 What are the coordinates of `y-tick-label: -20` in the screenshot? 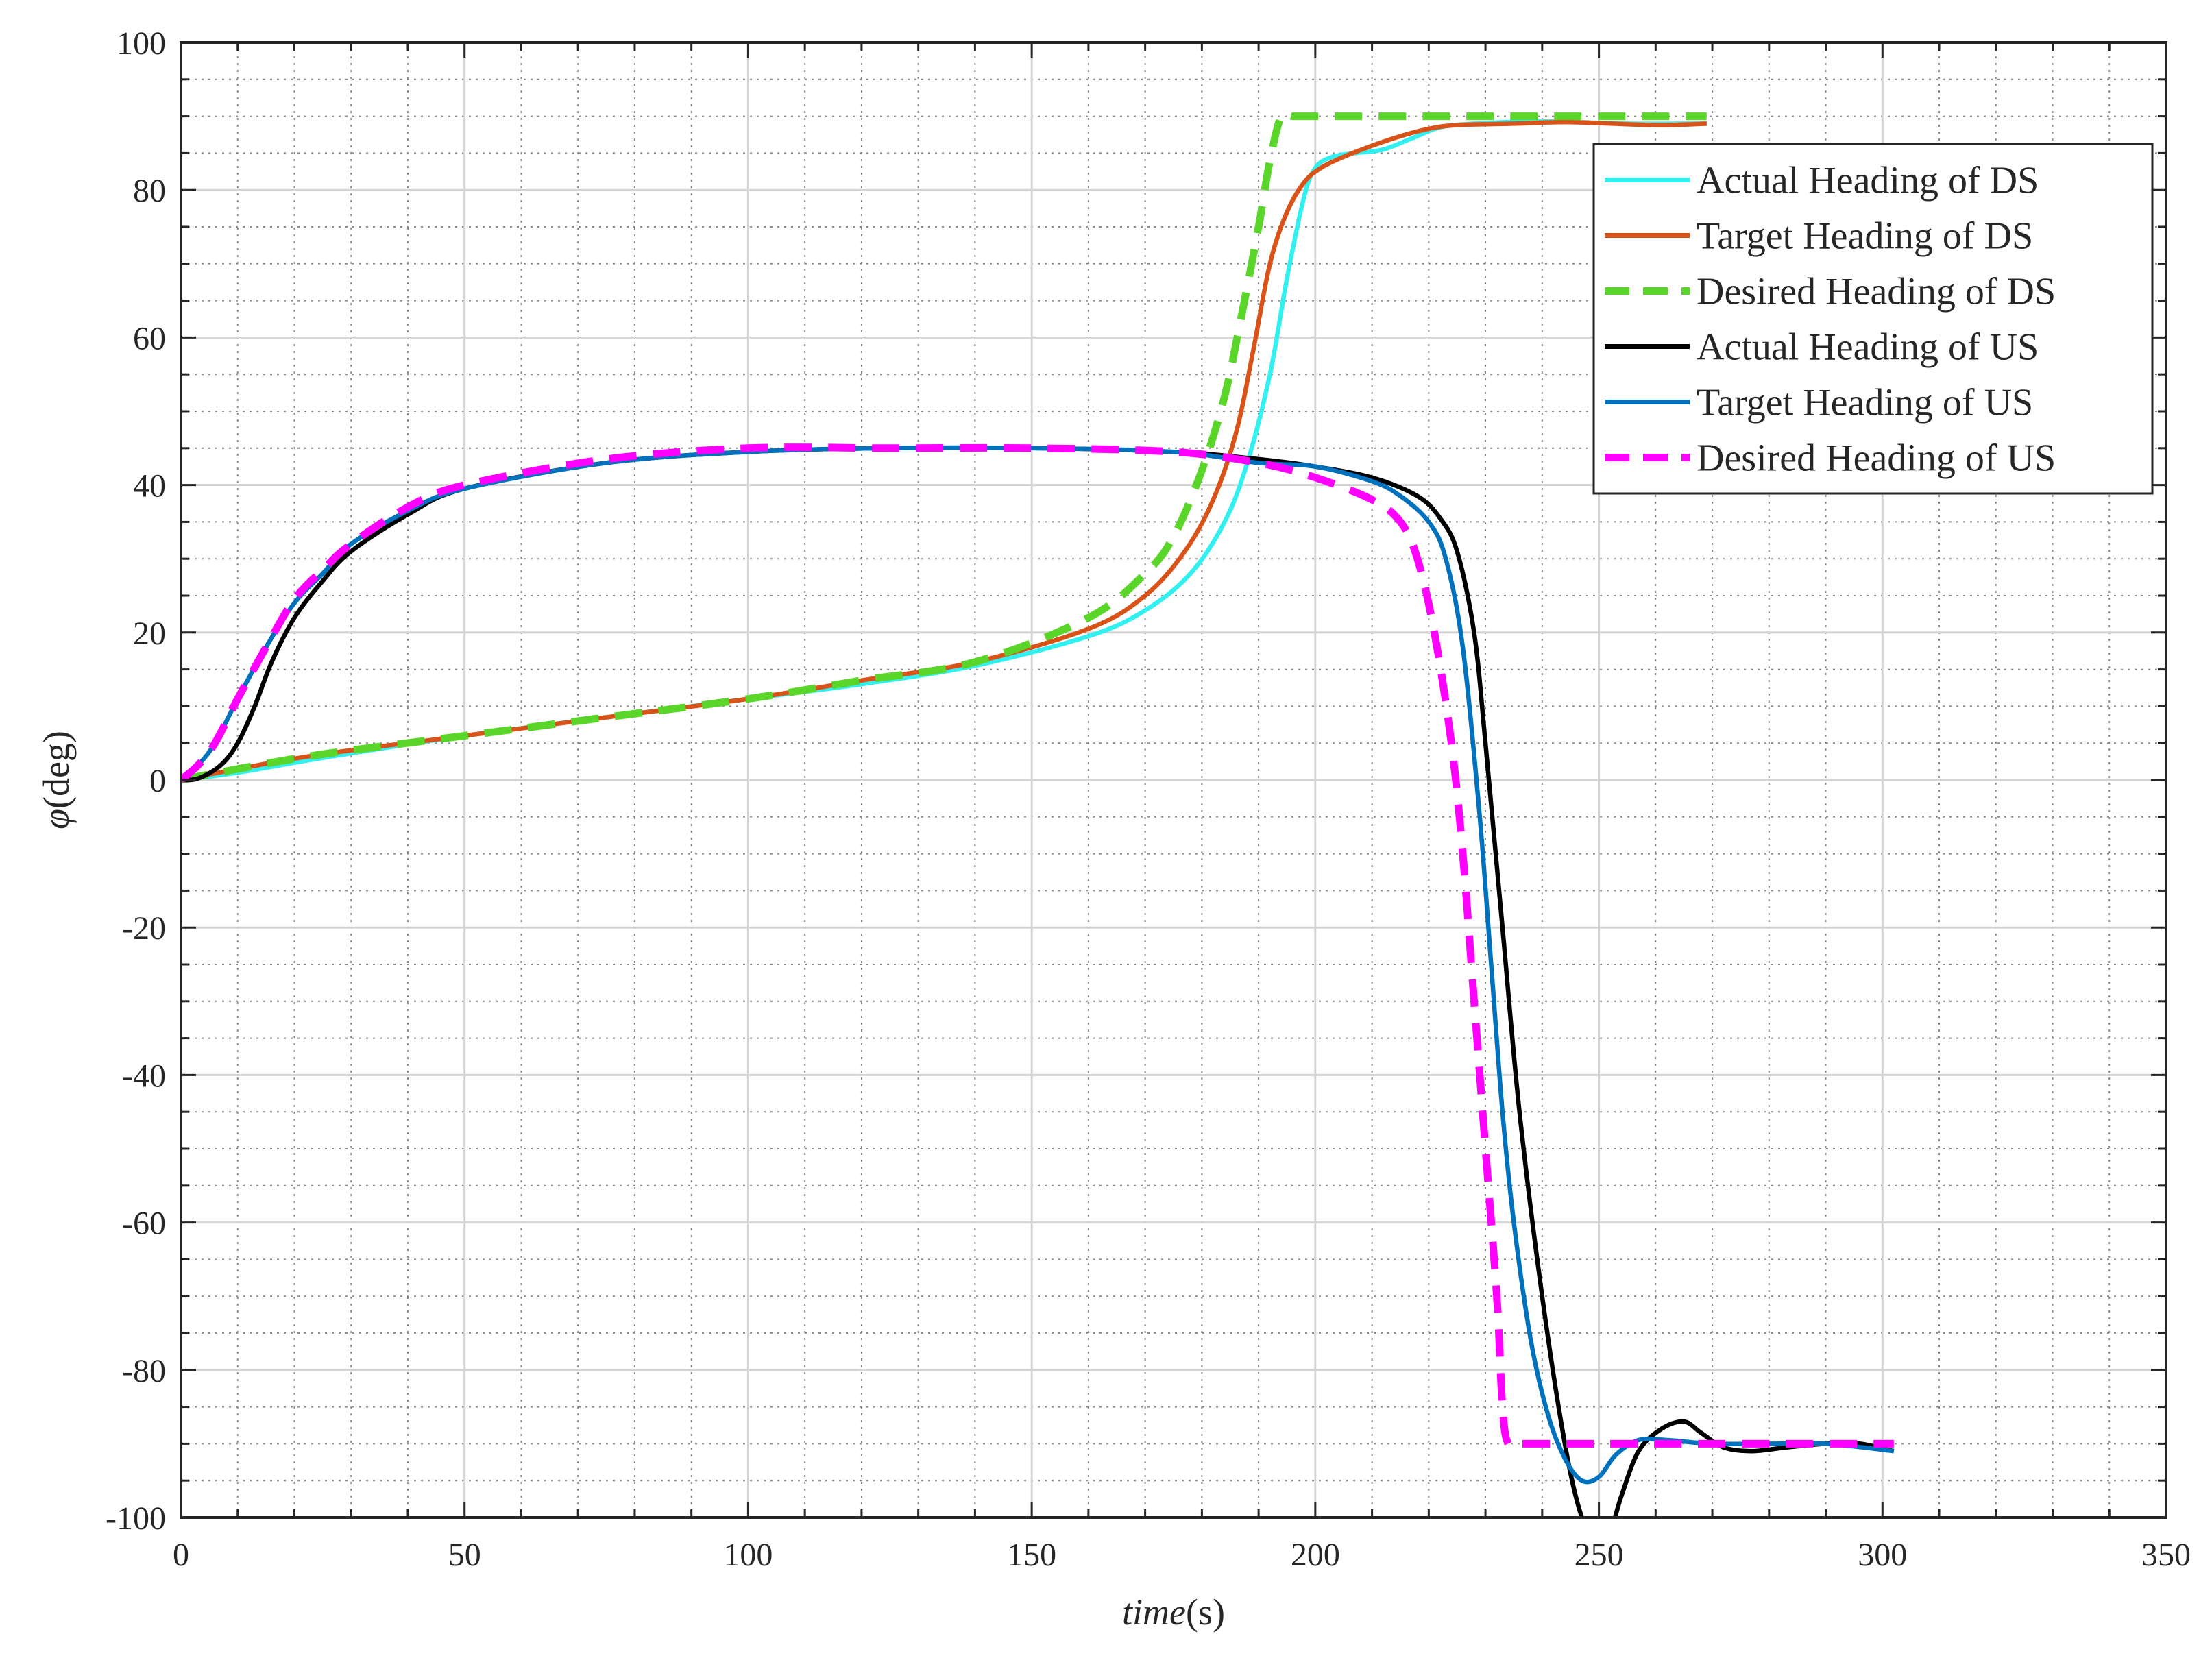 It's located at (144, 928).